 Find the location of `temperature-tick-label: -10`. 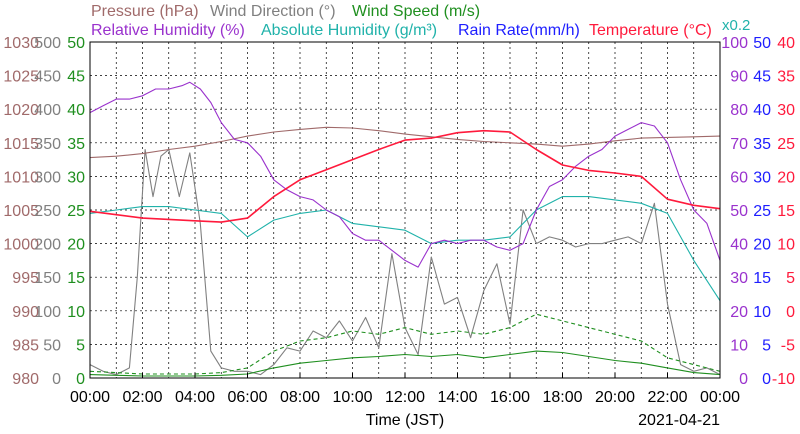

temperature-tick-label: -10 is located at coordinates (783, 379).